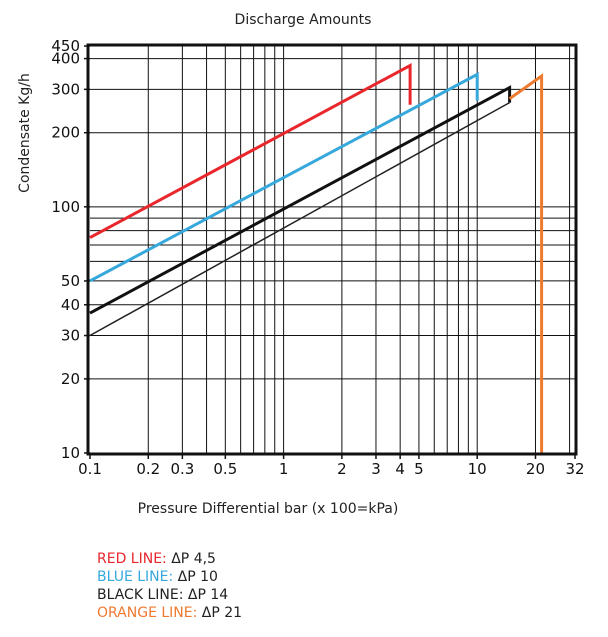 The height and width of the screenshot is (637, 608). Describe the element at coordinates (477, 469) in the screenshot. I see `x-tick-label: 10` at that location.